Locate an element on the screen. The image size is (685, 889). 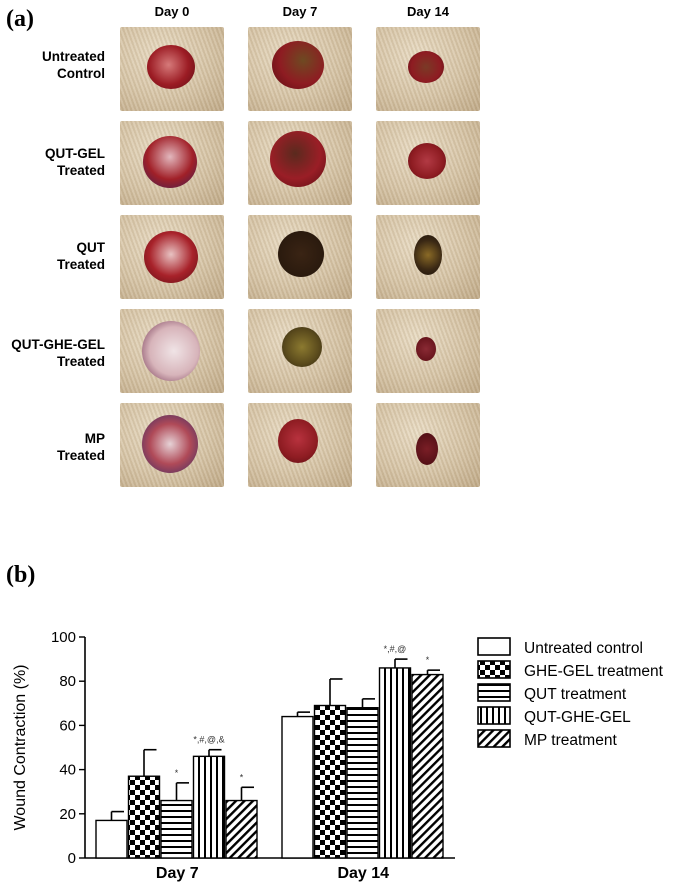
column-header-day-0: Day 0 is located at coordinates (172, 11).